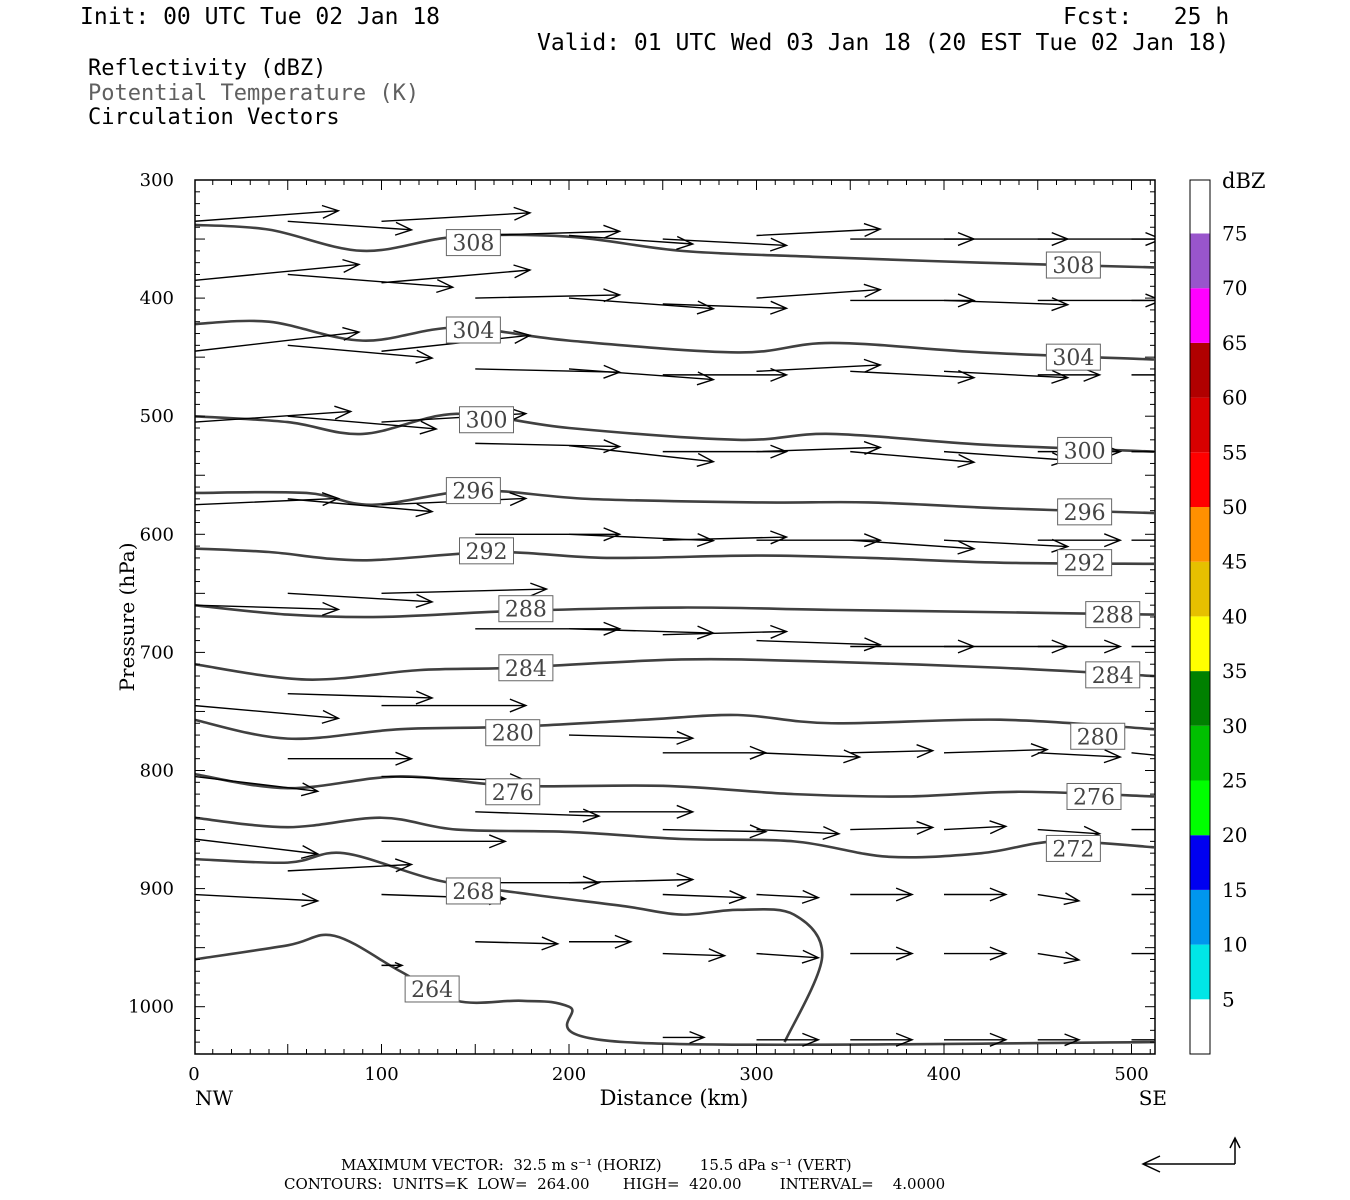 This screenshot has width=1350, height=1200. Describe the element at coordinates (756, 1074) in the screenshot. I see `x-tick-label: 300` at that location.